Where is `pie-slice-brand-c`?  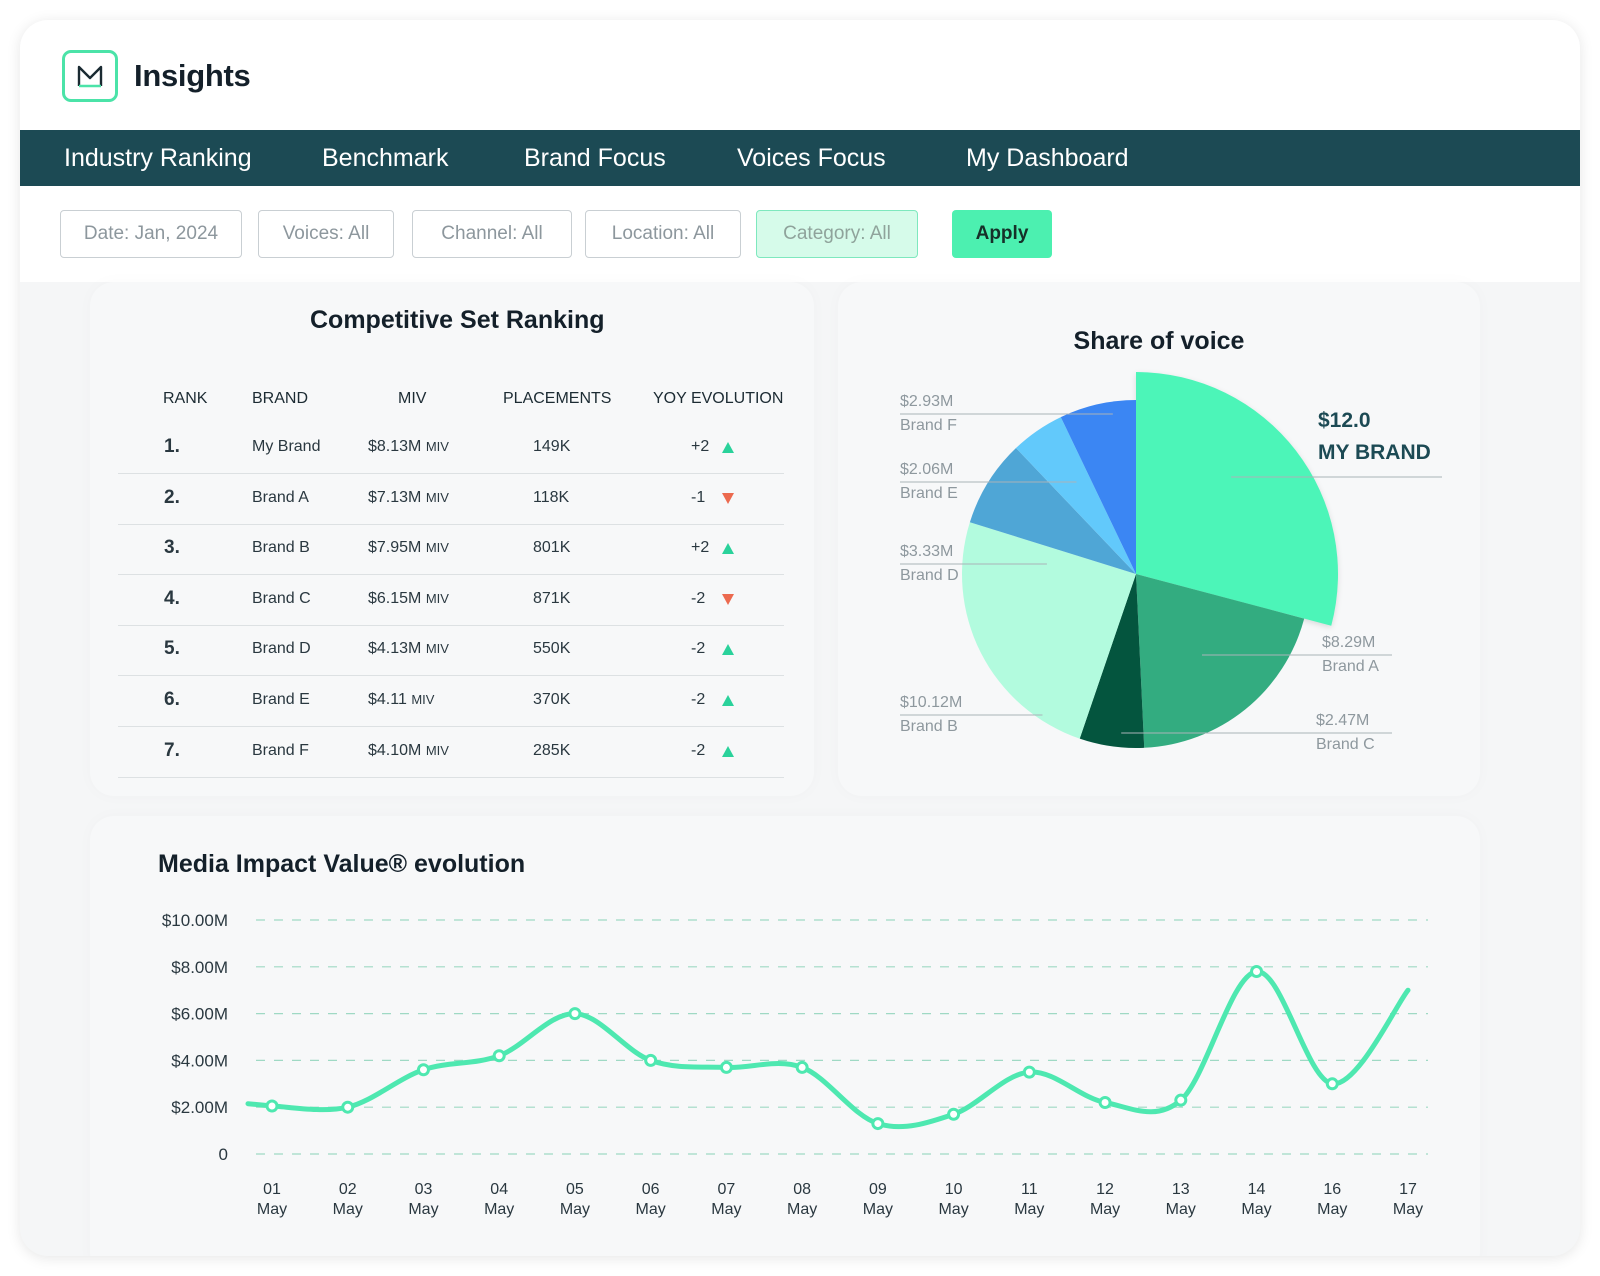
pie-slice-brand-c is located at coordinates (1112, 661).